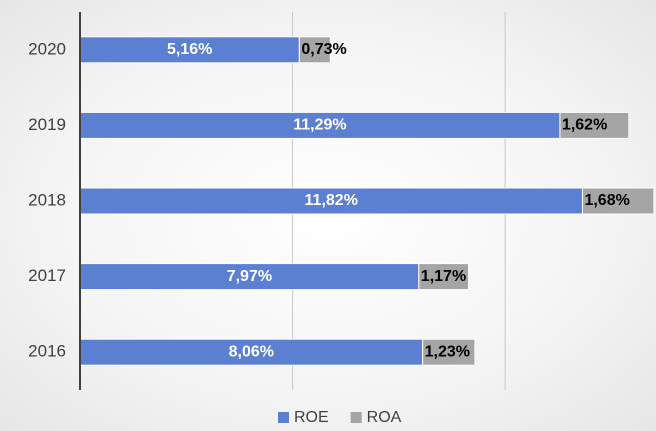  What do you see at coordinates (47, 275) in the screenshot?
I see `y-tick-label: 2017` at bounding box center [47, 275].